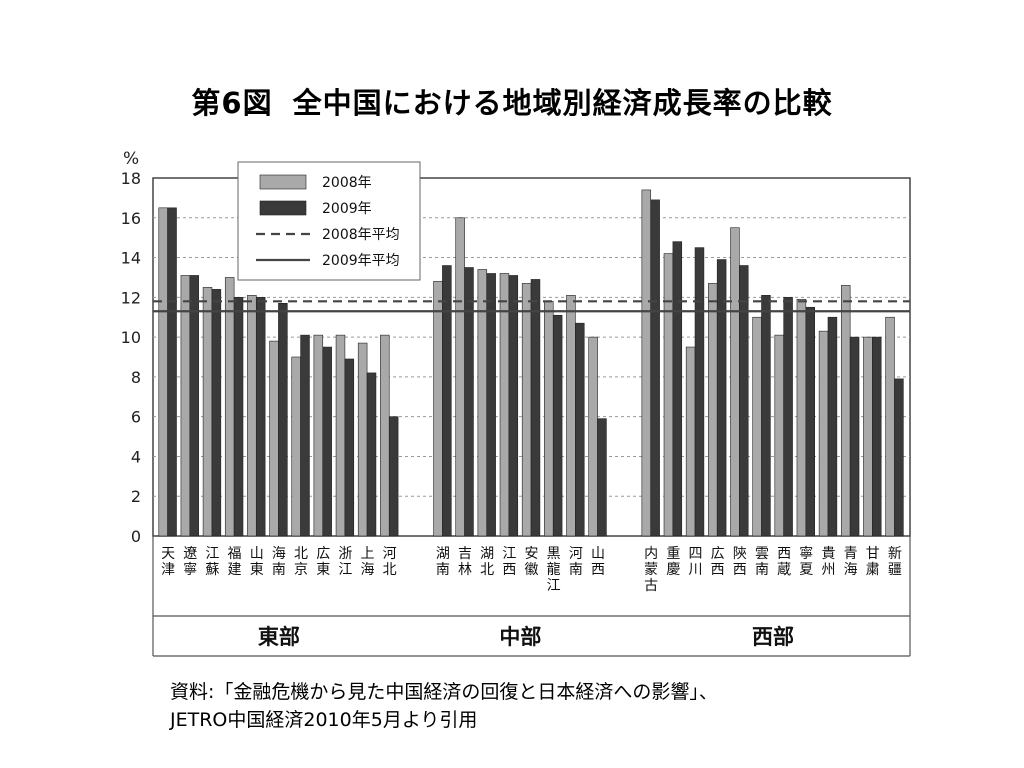  What do you see at coordinates (131, 178) in the screenshot?
I see `y-tick-label: 18` at bounding box center [131, 178].